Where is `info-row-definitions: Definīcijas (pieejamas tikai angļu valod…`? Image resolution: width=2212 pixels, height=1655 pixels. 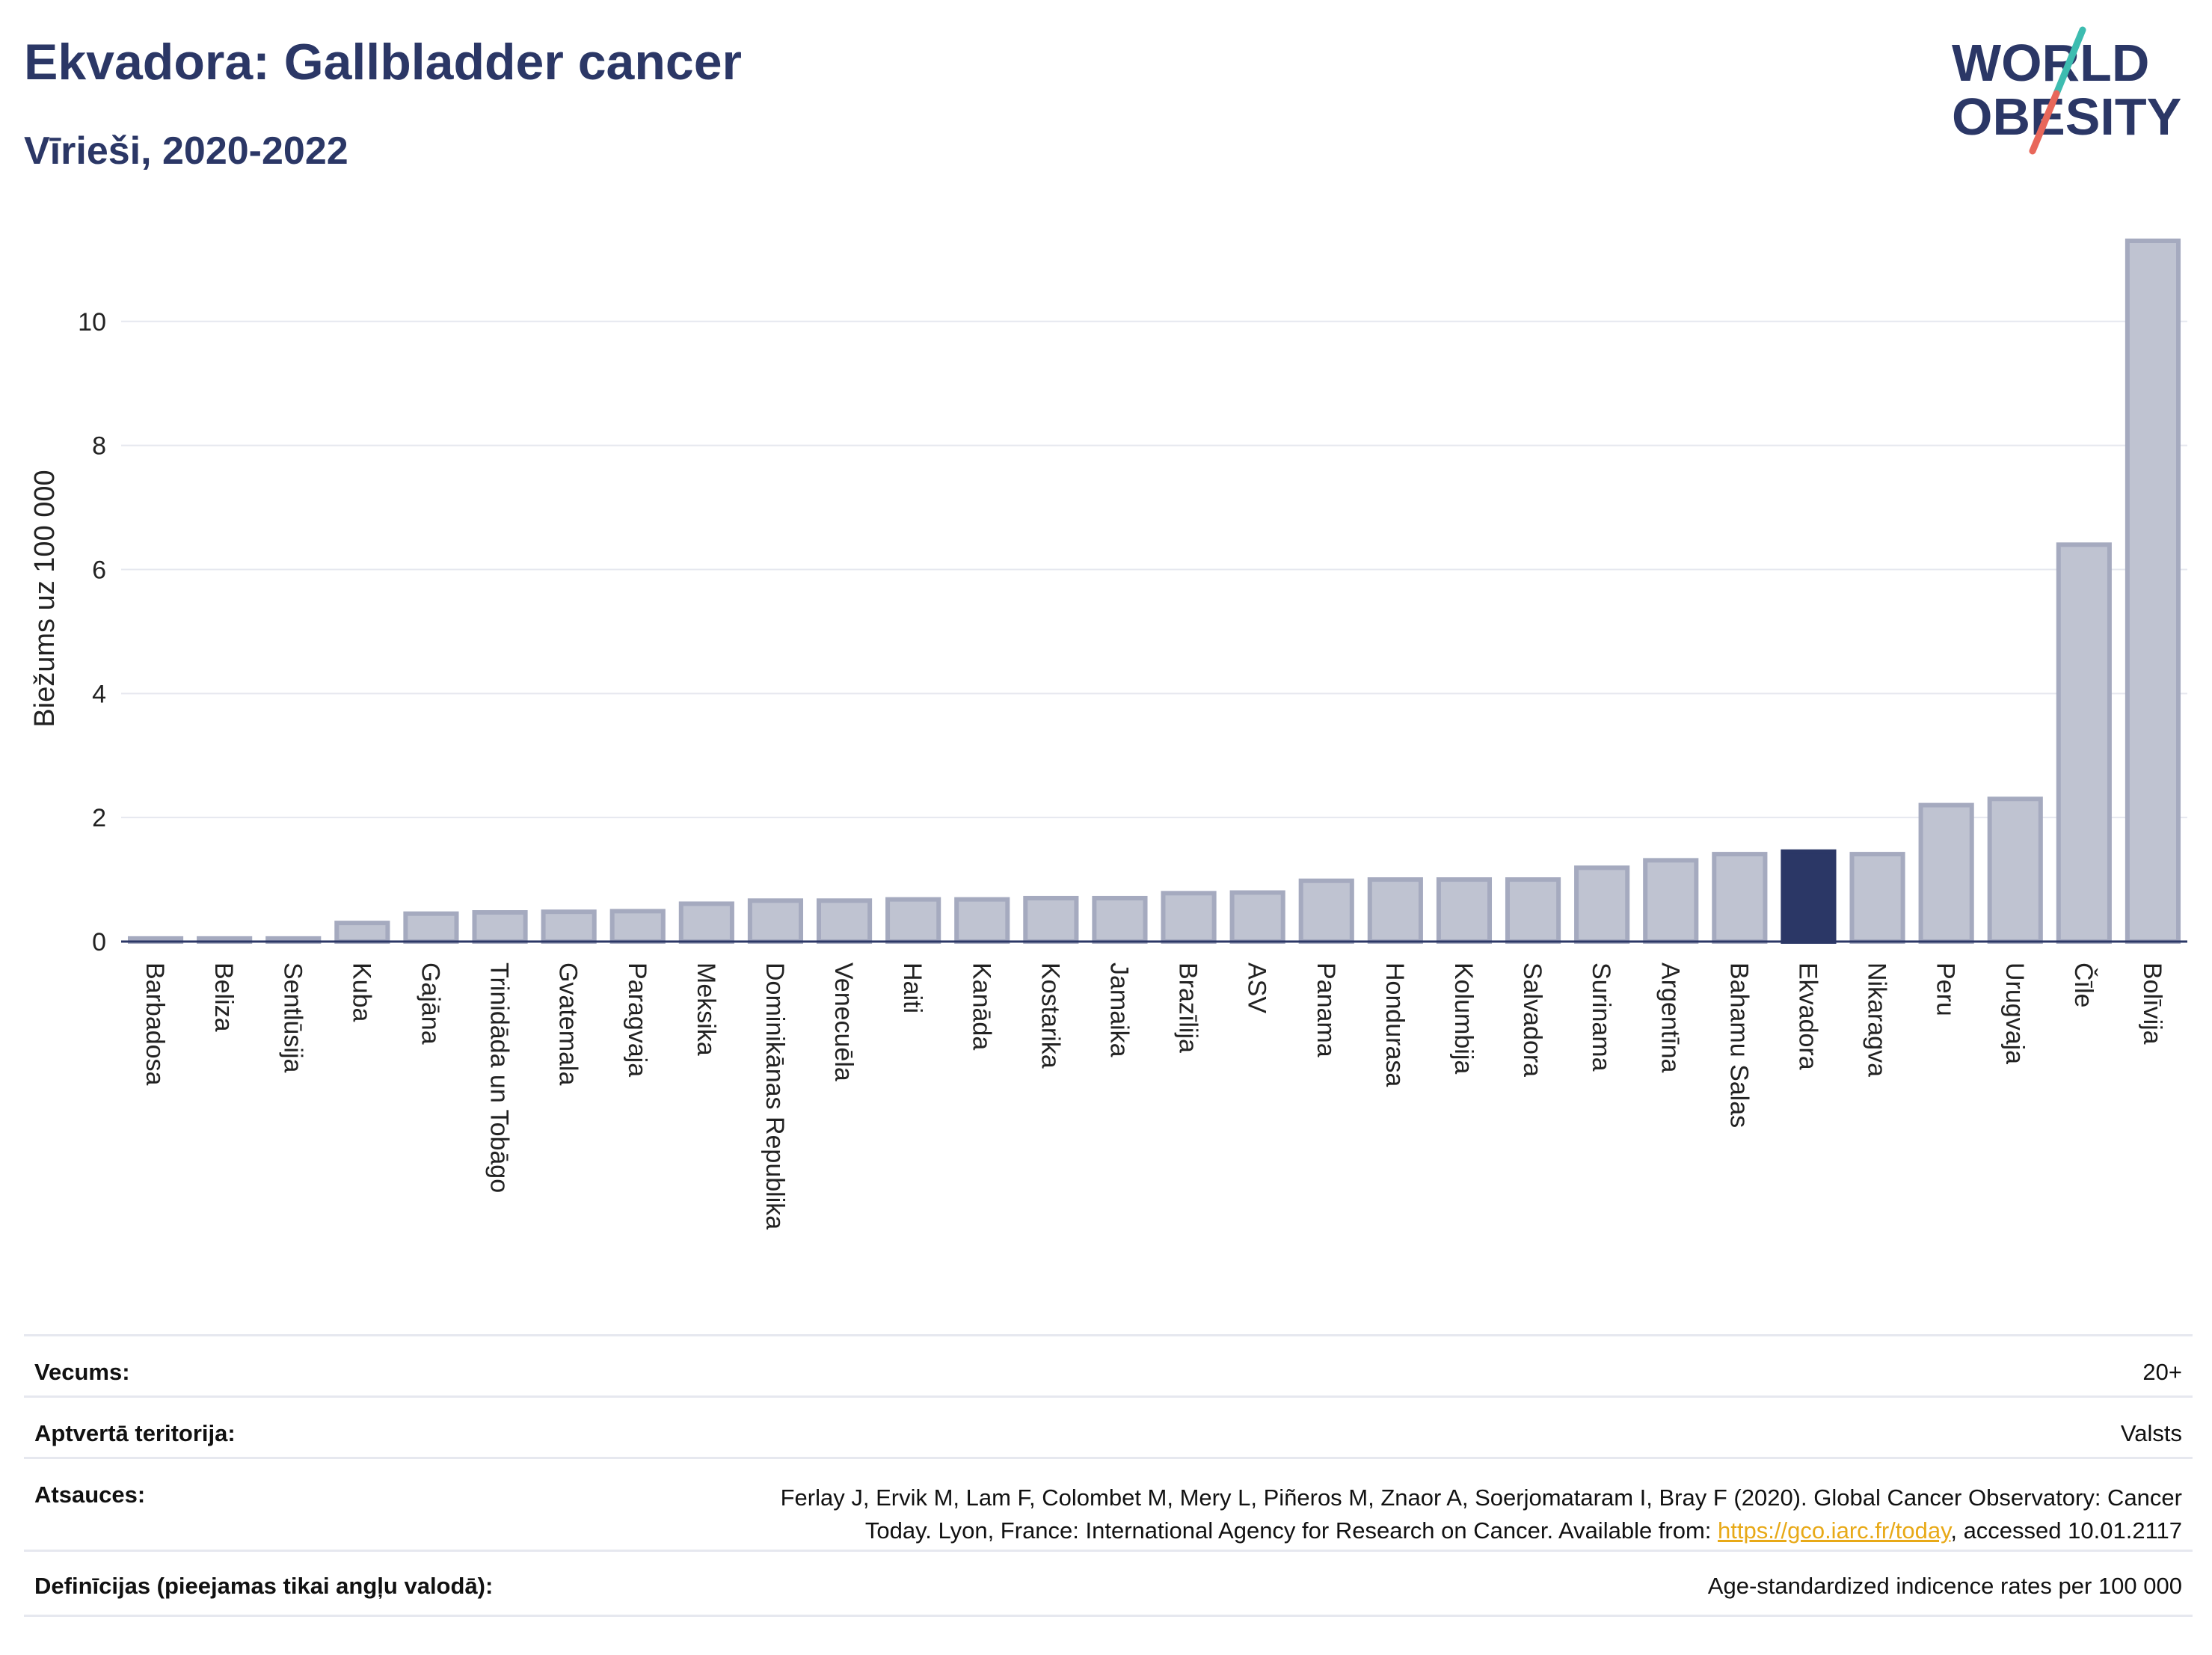 info-row-definitions: Definīcijas (pieejamas tikai angļu valod… is located at coordinates (1108, 1583).